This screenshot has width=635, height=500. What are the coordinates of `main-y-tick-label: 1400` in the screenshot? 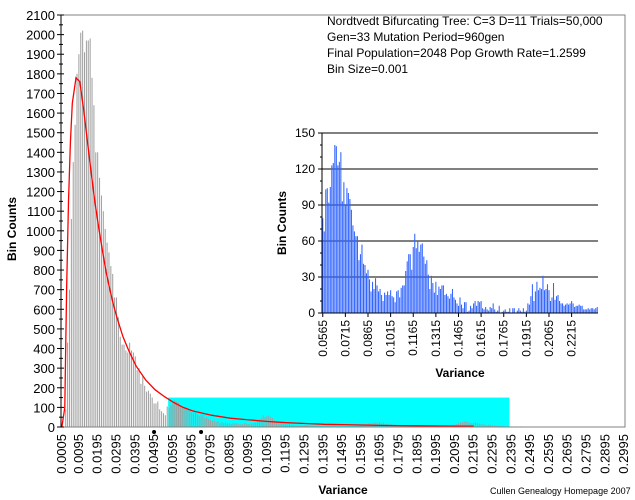 It's located at (40, 152).